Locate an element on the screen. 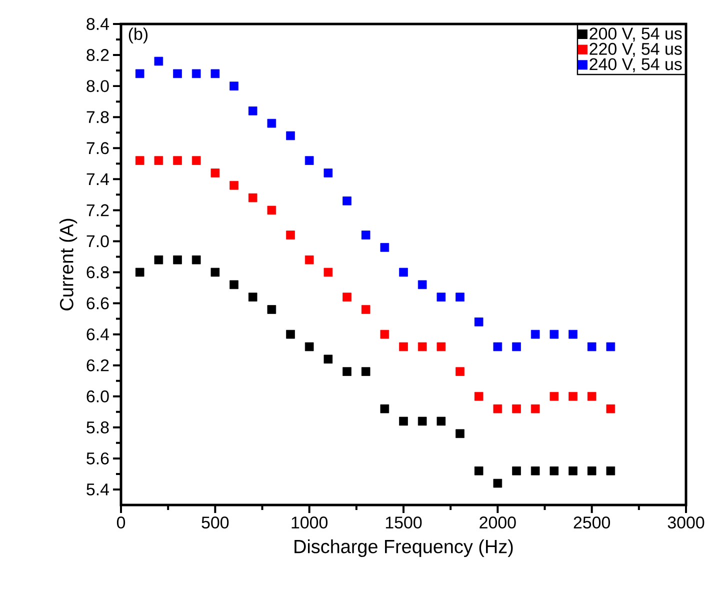  legend-label: 200 V, 54 us is located at coordinates (636, 35).